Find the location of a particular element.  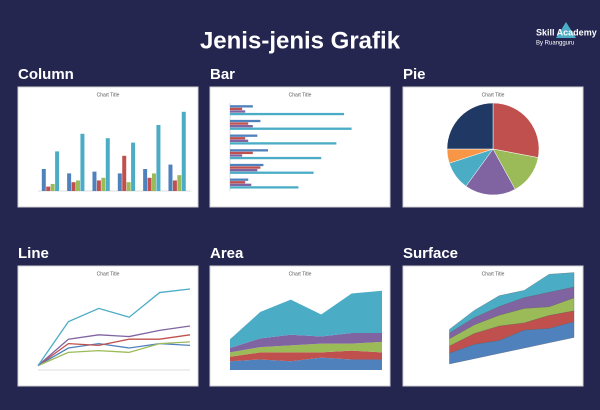

surface-plot is located at coordinates (512, 318).